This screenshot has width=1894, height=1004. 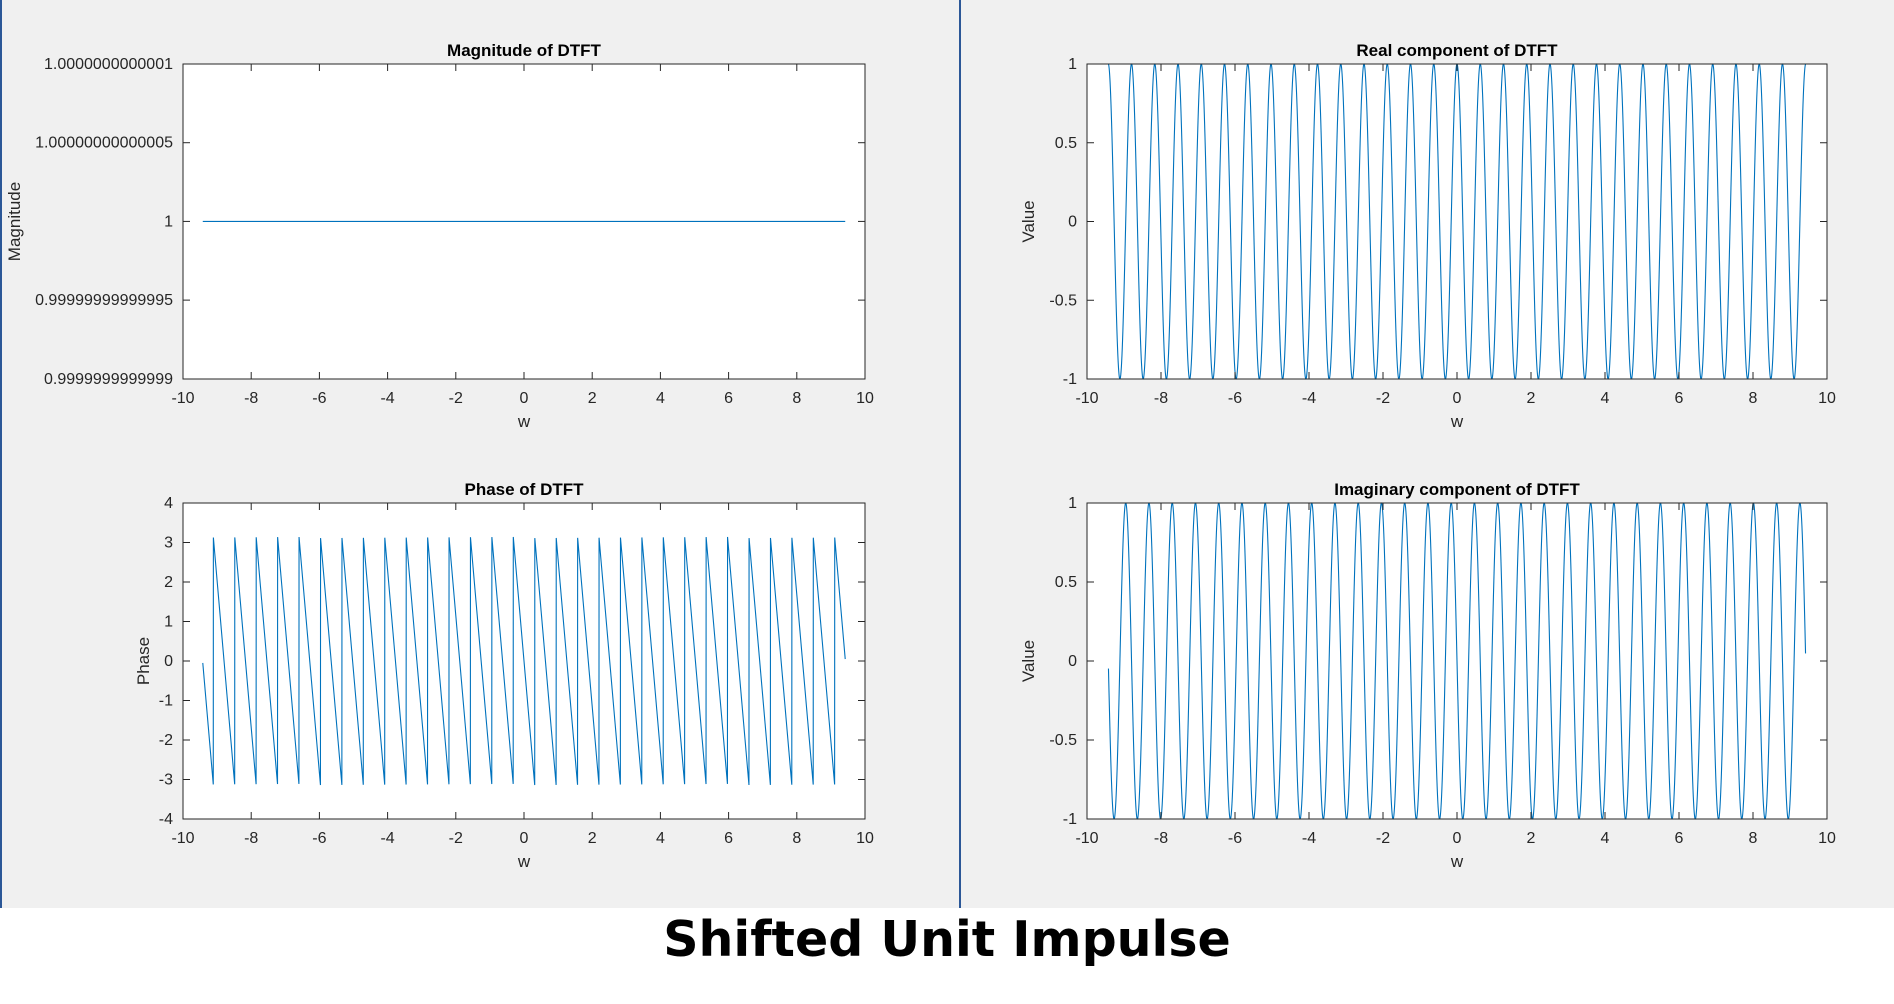 I want to click on phase-ytick-label: -1, so click(x=166, y=701).